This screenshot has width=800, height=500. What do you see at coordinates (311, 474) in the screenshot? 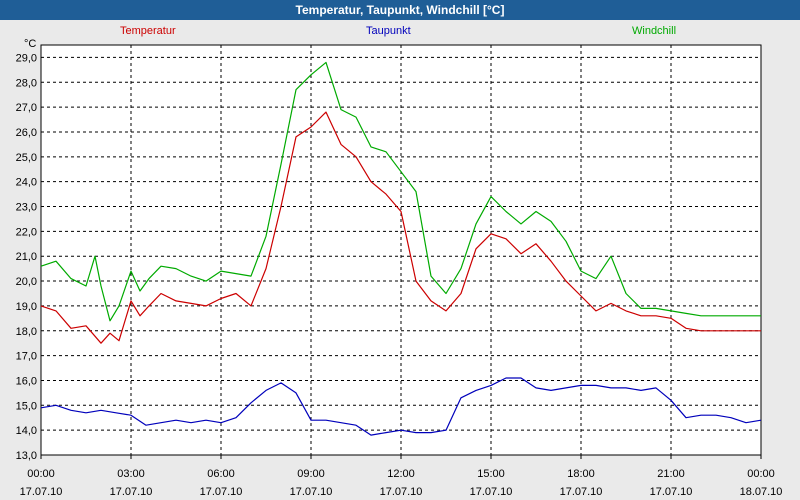
I see `x-tick-time-label: 09:00` at bounding box center [311, 474].